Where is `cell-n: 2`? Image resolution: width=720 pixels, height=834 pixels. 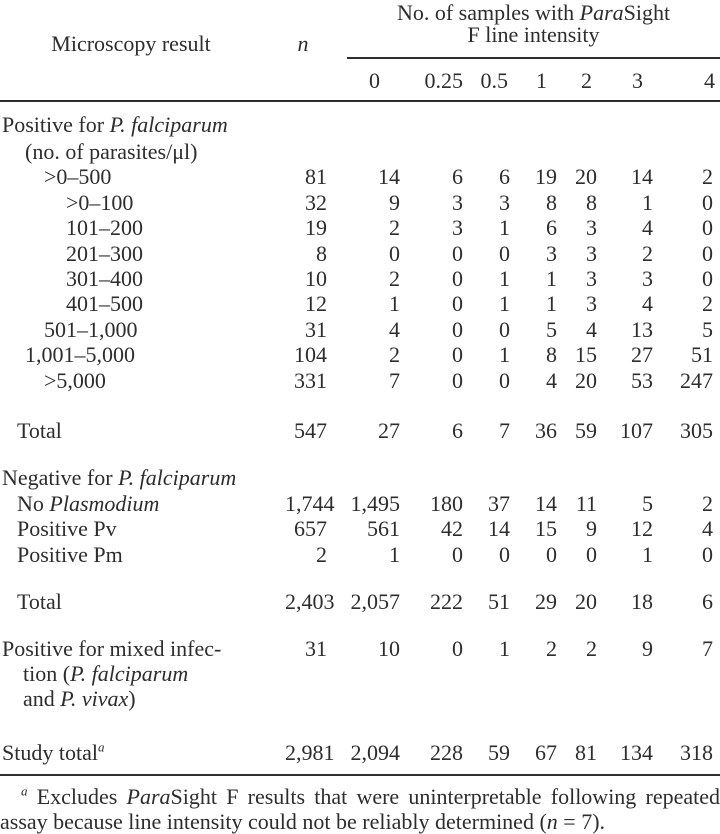 cell-n: 2 is located at coordinates (321, 554).